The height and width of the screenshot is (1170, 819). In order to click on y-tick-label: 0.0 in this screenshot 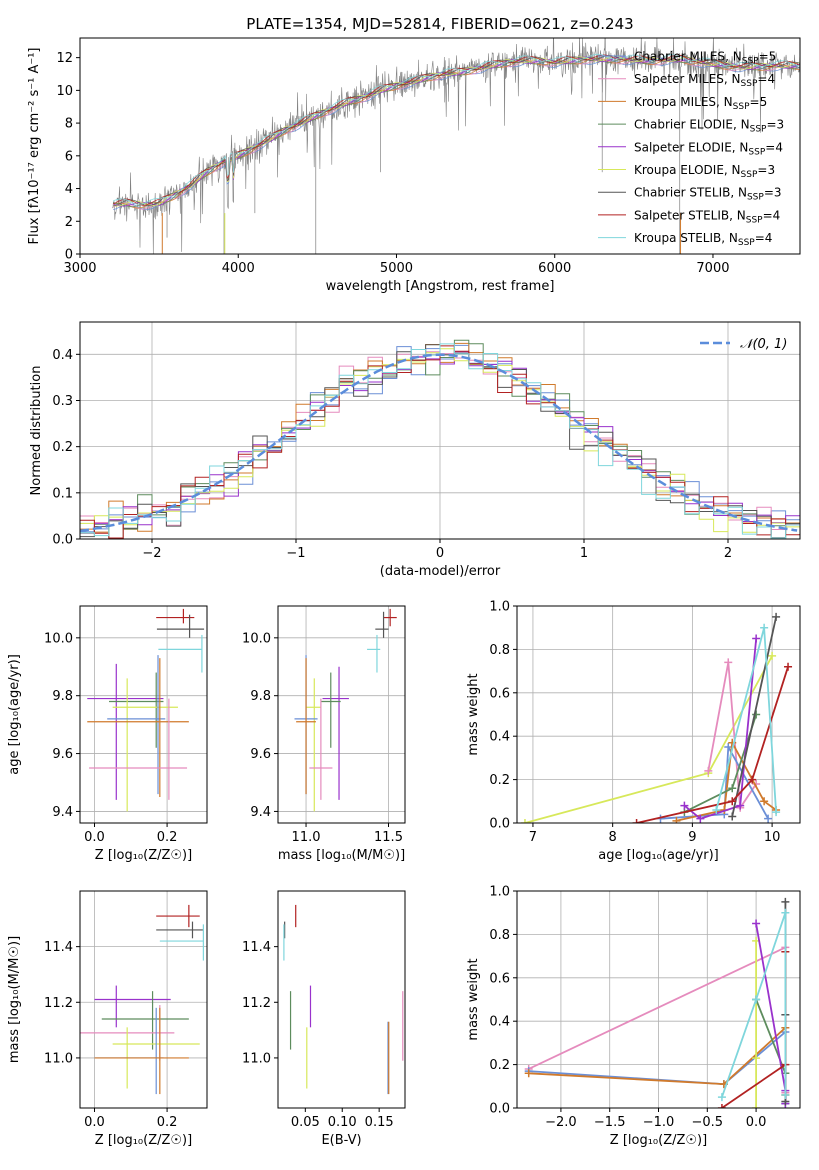, I will do `click(499, 1109)`.